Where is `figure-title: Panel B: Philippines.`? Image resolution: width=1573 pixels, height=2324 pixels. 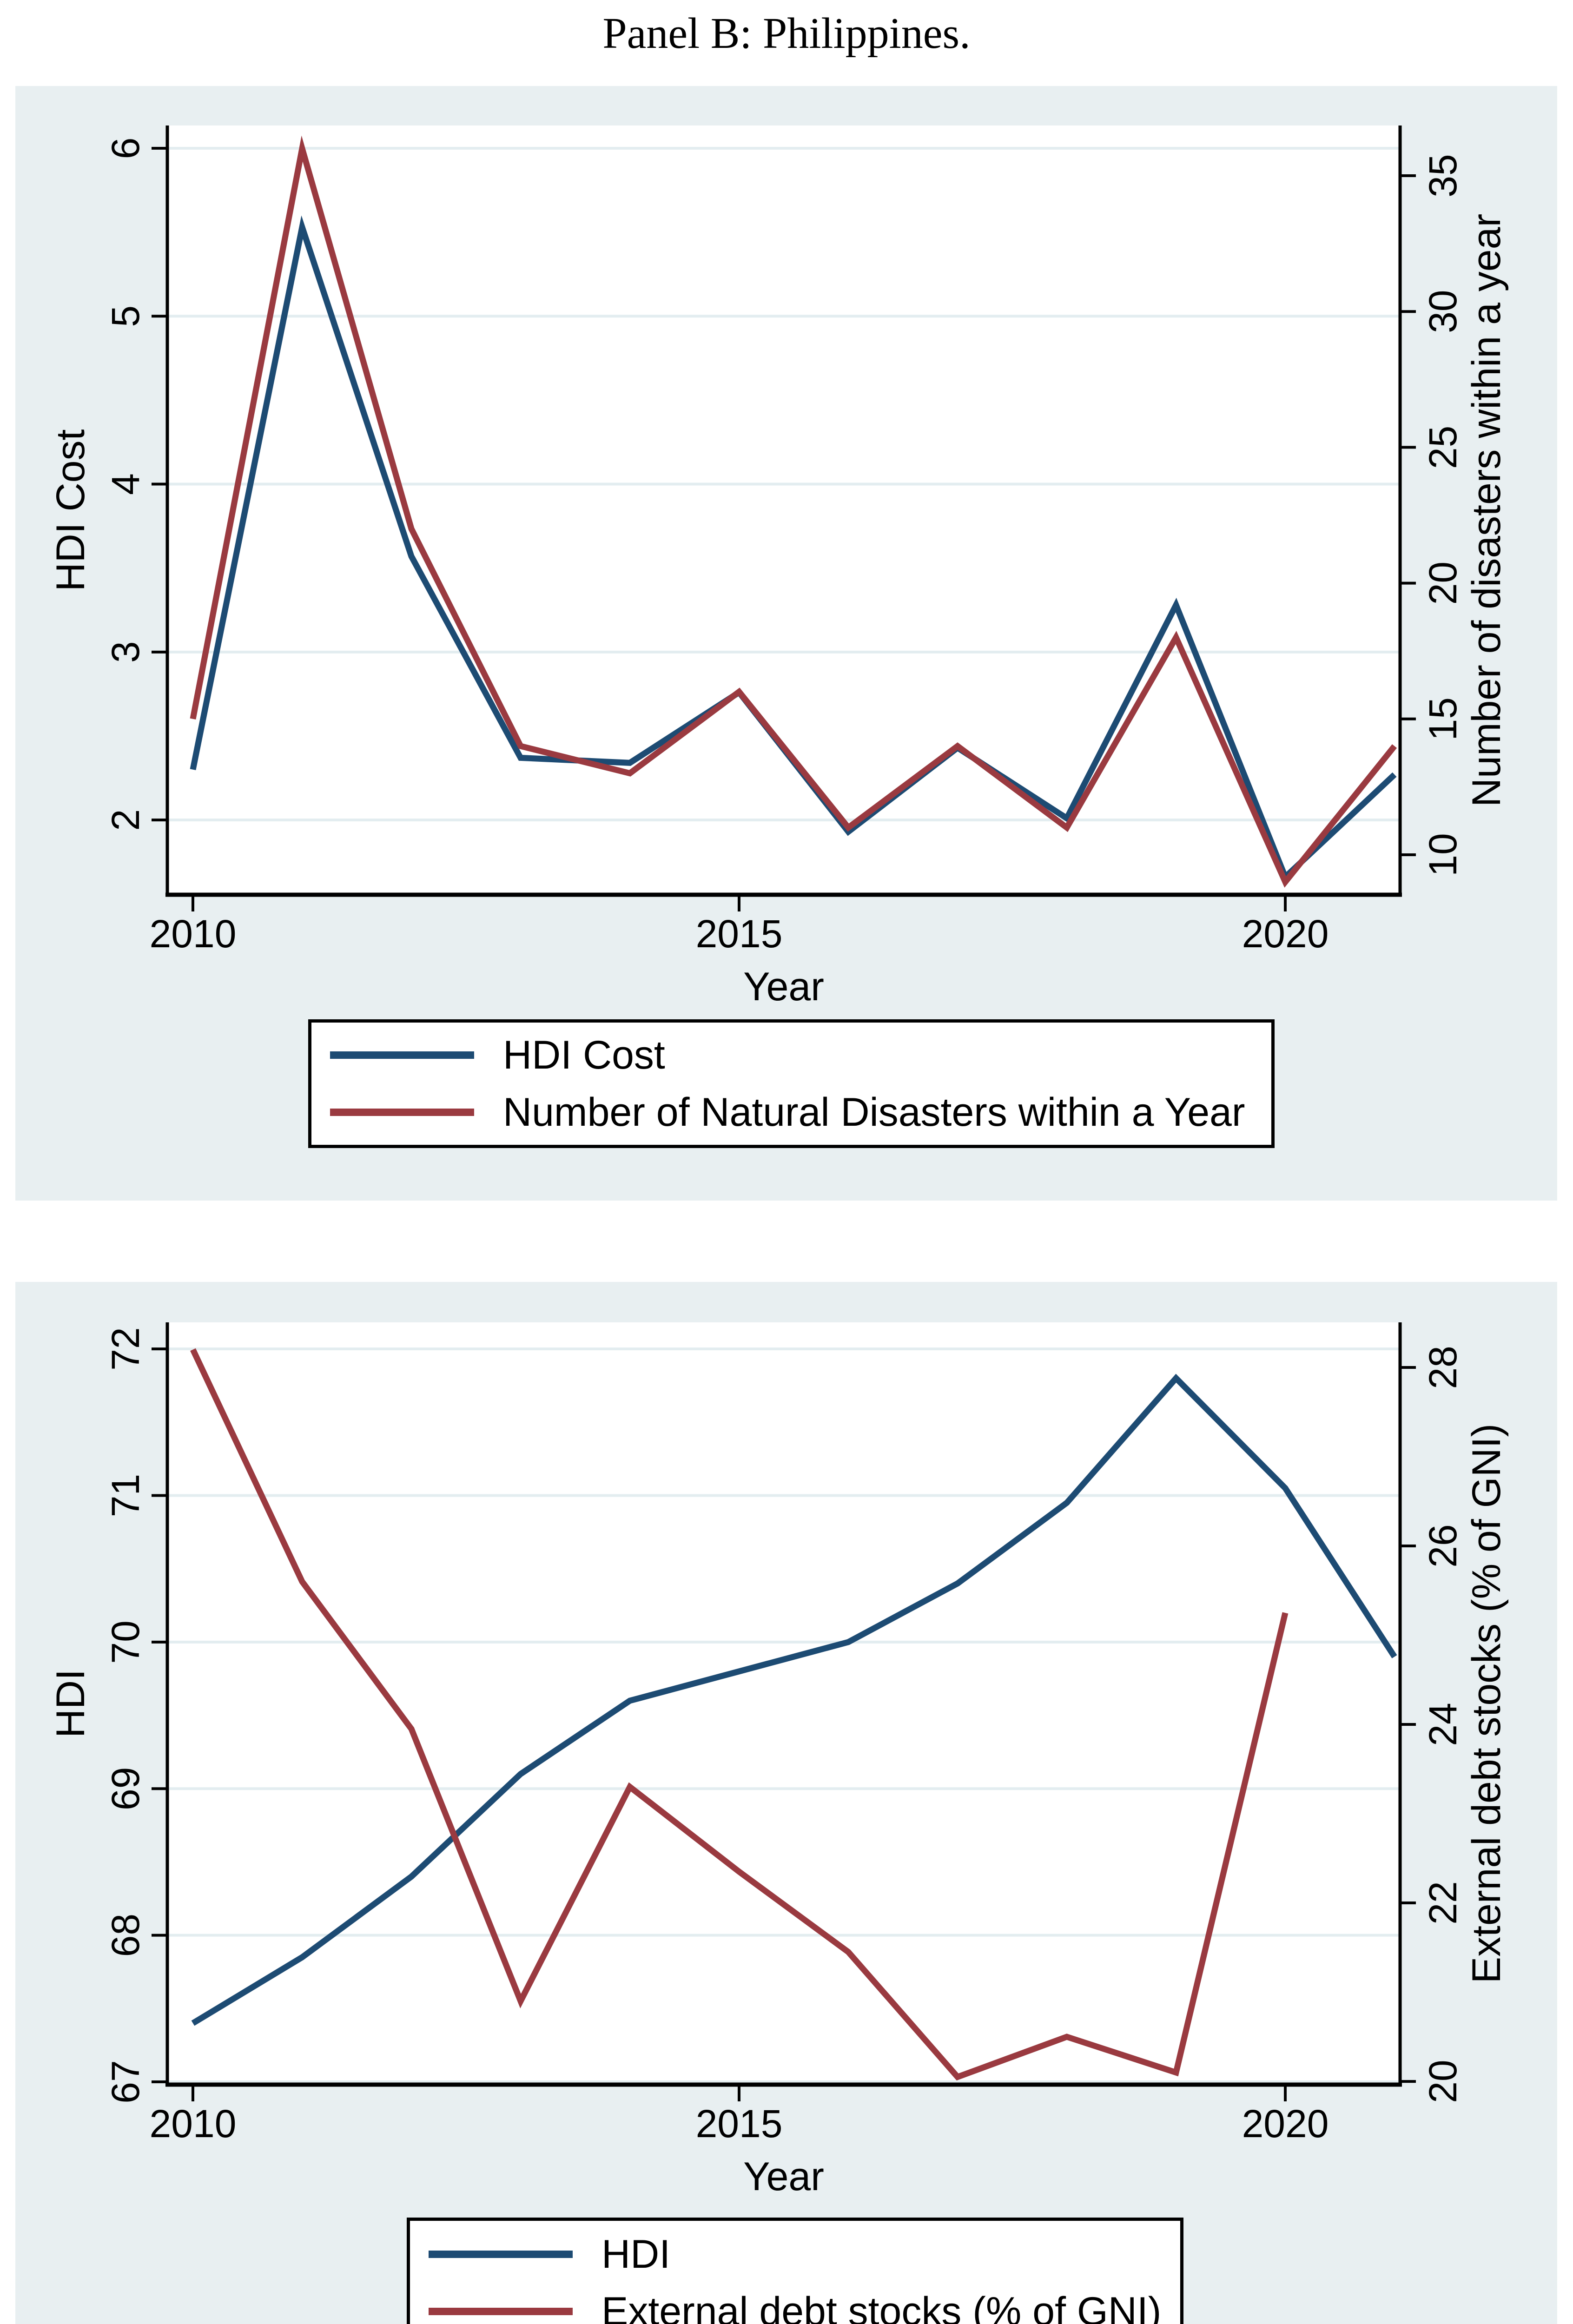 figure-title: Panel B: Philippines. is located at coordinates (787, 33).